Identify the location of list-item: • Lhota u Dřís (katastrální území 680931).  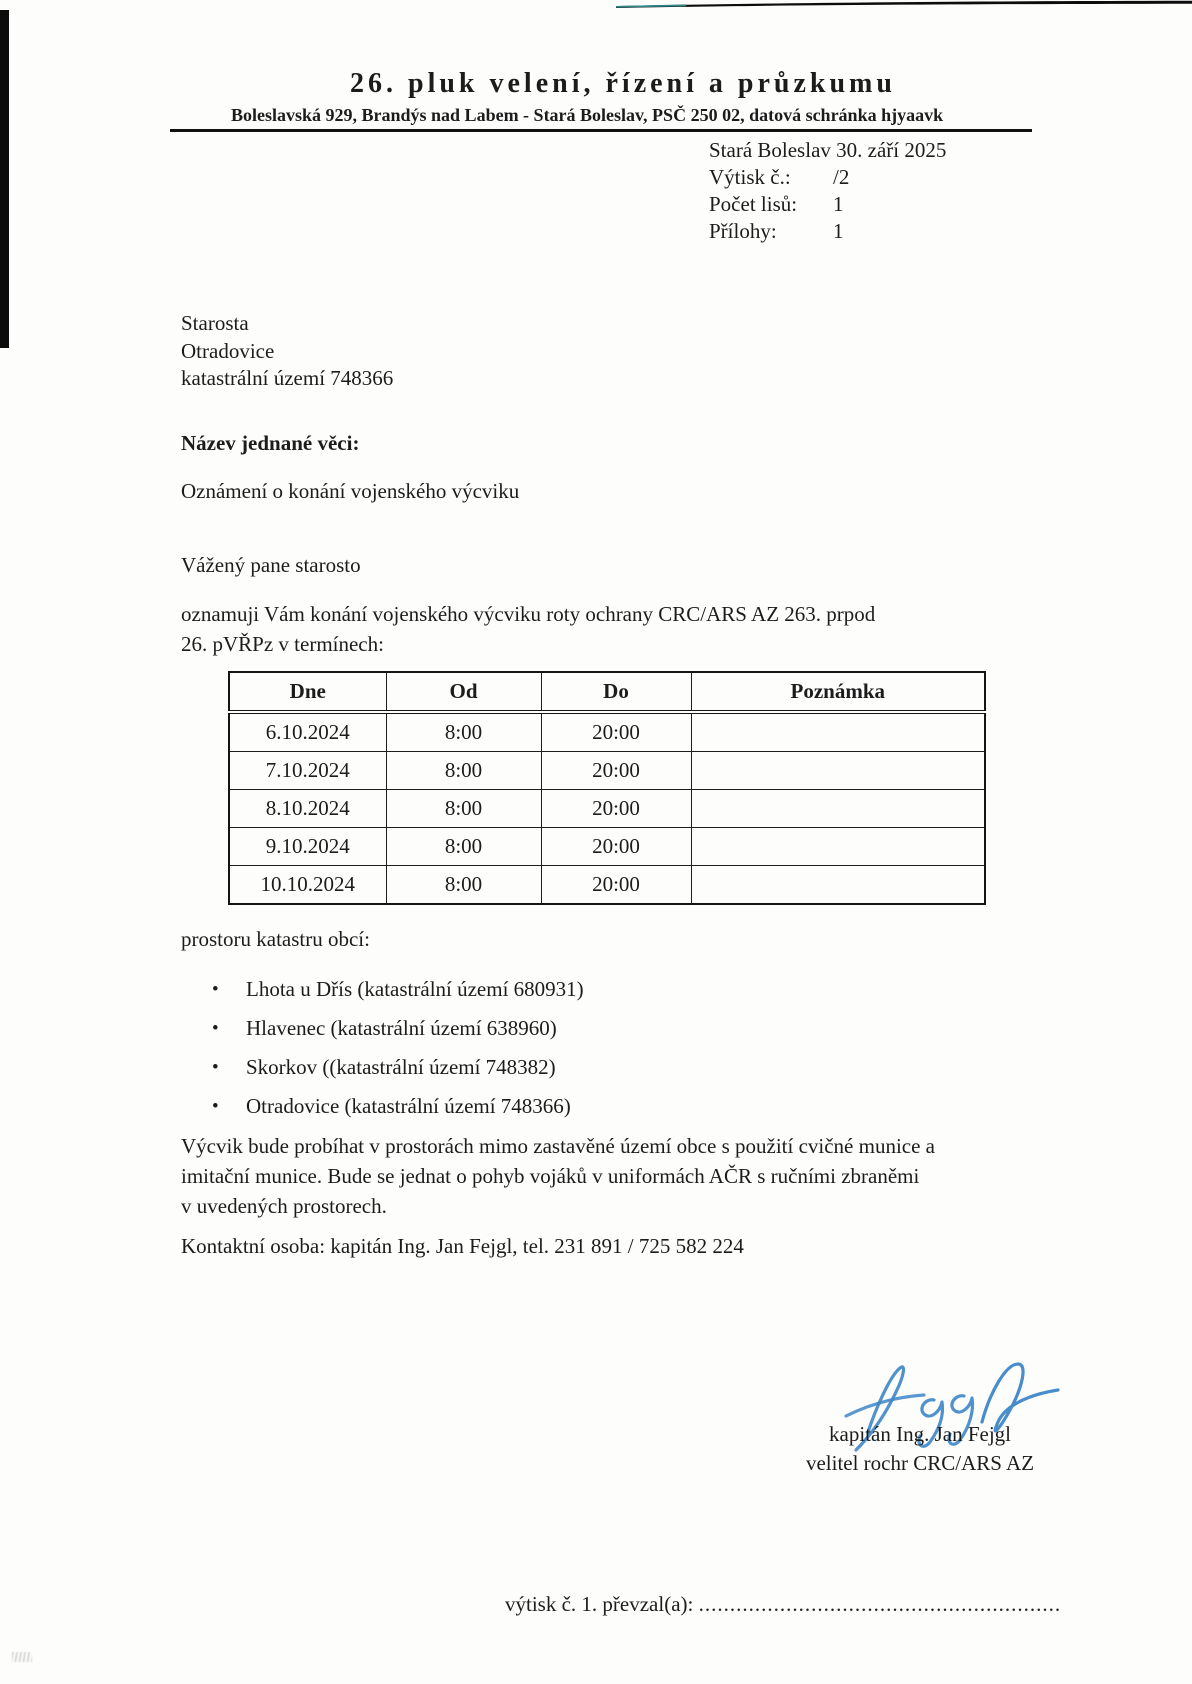
(398, 989).